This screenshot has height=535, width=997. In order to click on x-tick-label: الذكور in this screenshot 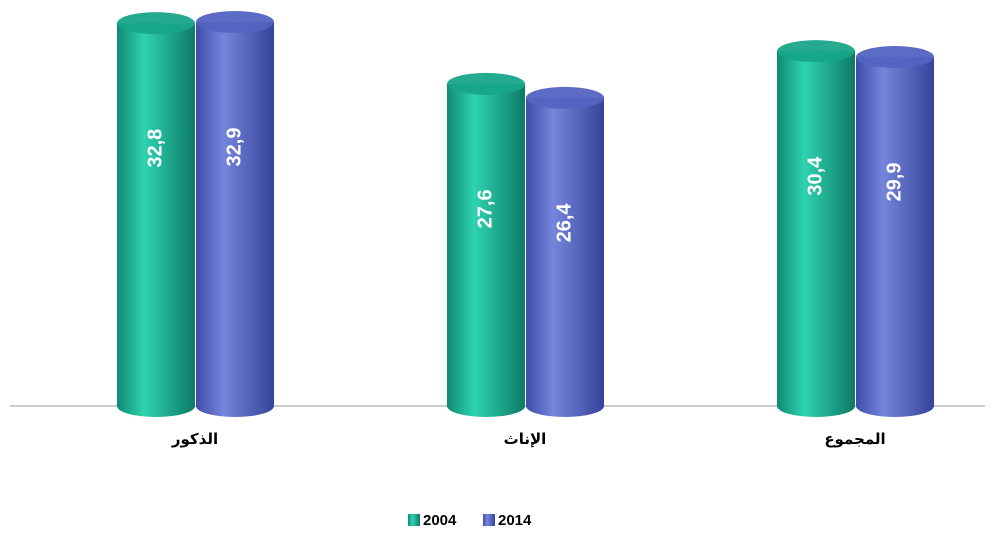, I will do `click(194, 439)`.